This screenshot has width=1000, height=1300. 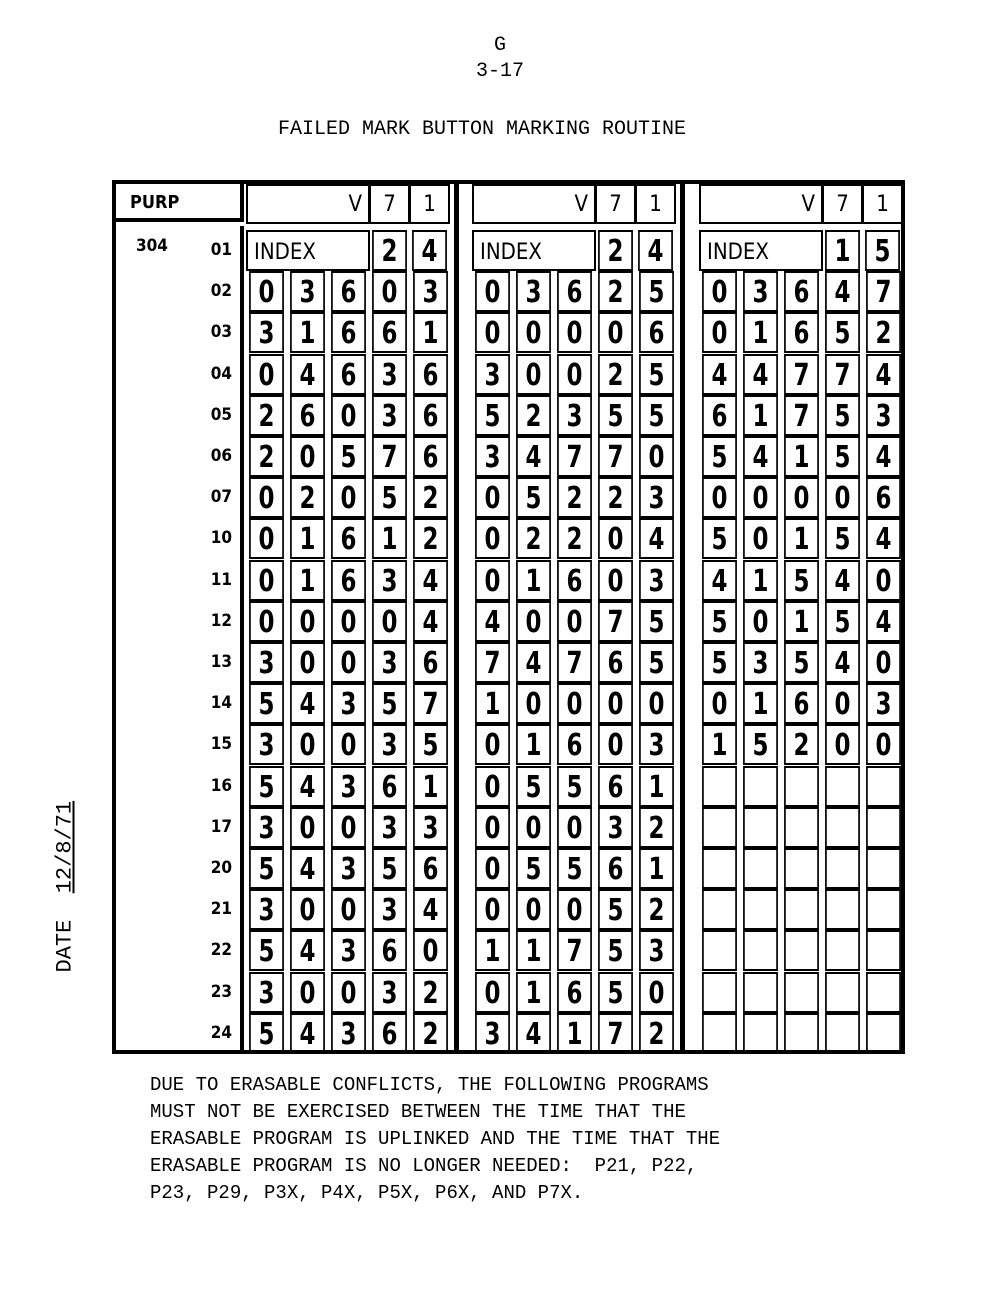 I want to click on index-label: INDEX, so click(x=761, y=250).